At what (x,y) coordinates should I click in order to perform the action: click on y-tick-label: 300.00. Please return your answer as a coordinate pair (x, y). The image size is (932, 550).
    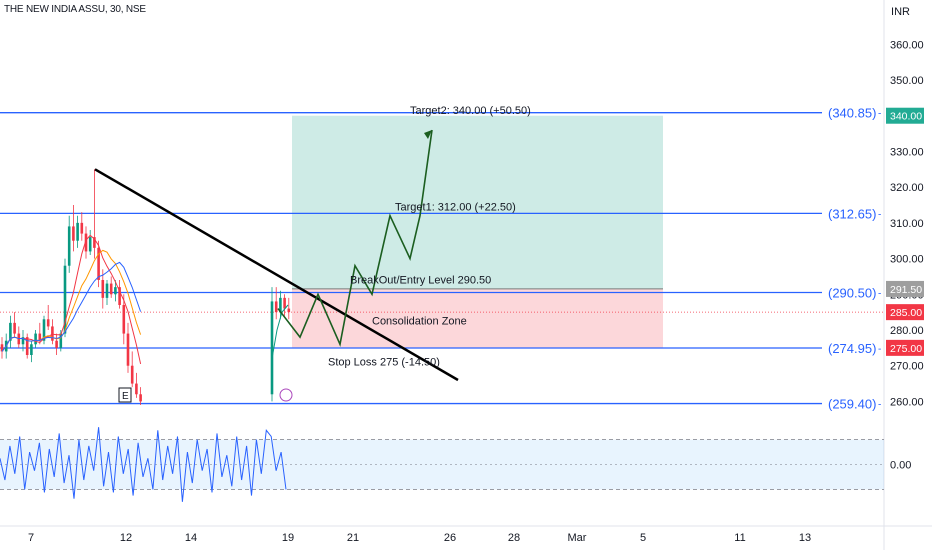
    Looking at the image, I should click on (907, 260).